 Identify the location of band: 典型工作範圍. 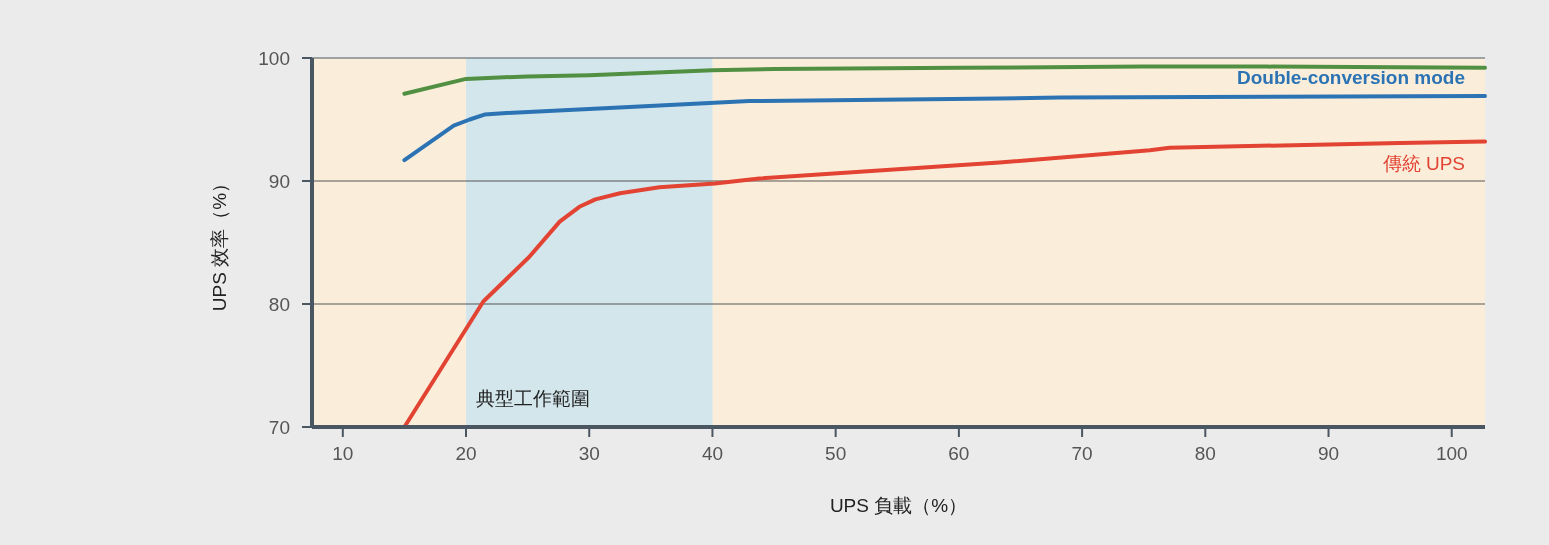
(589, 242).